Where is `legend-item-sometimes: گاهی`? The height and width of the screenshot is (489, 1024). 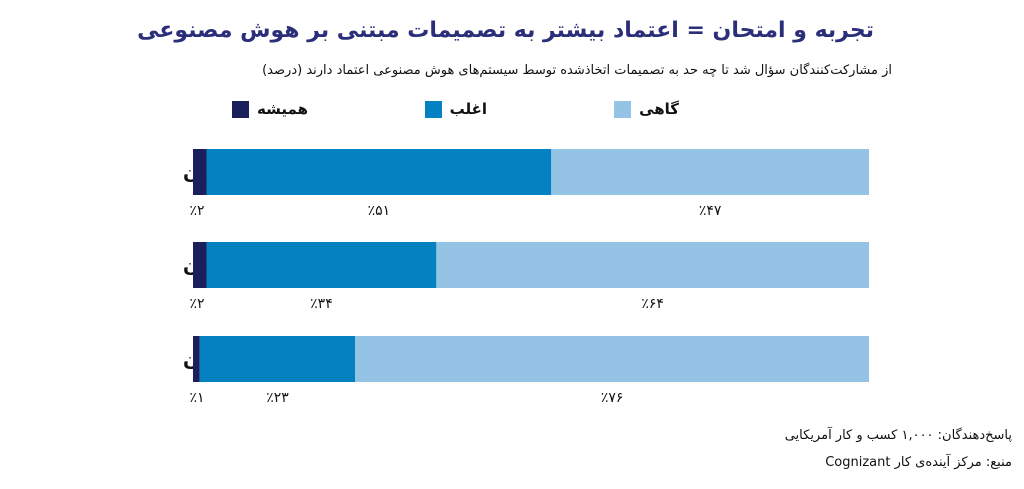 legend-item-sometimes: گاهی is located at coordinates (646, 109).